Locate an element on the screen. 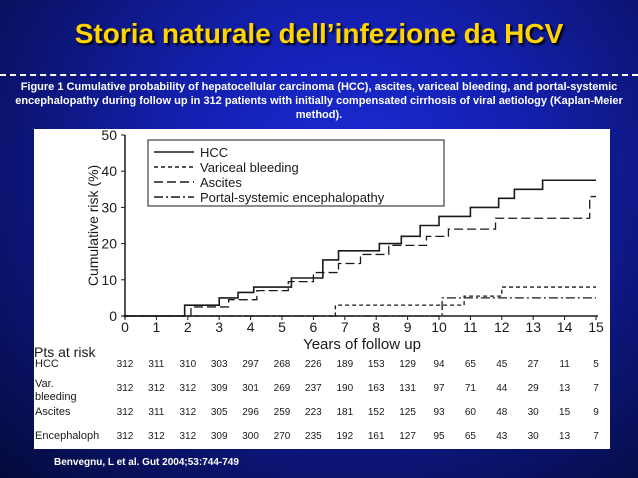  x-tick-label: 6 is located at coordinates (314, 327).